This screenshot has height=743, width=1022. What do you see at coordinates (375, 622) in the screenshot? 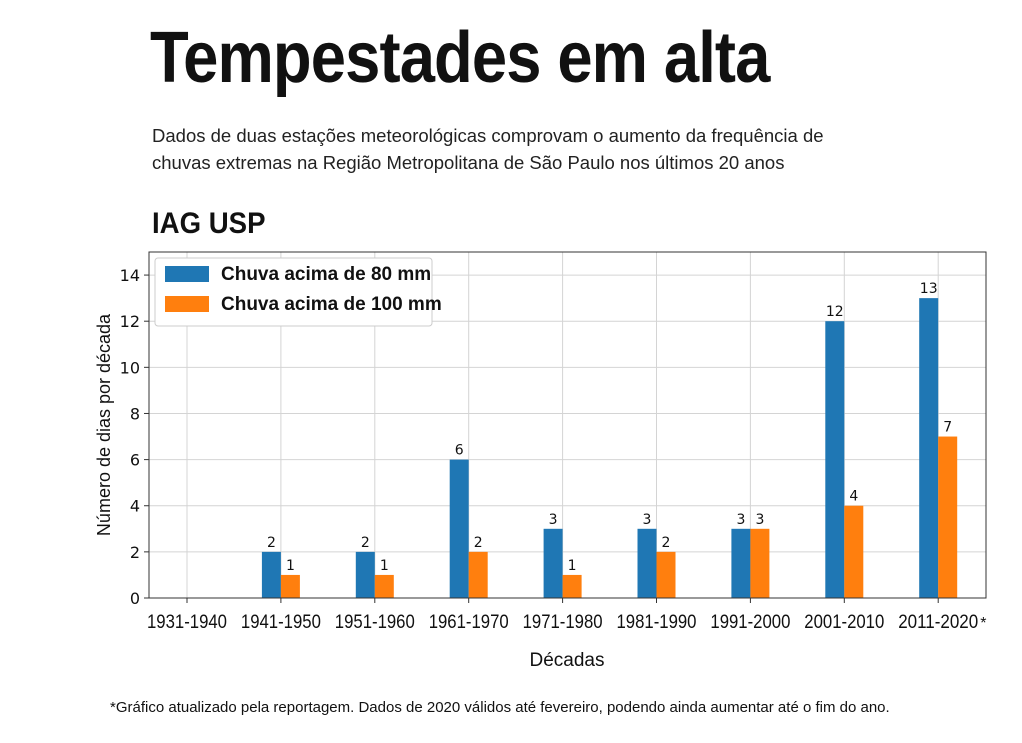
I see `x-tick-label: 1951-1960` at bounding box center [375, 622].